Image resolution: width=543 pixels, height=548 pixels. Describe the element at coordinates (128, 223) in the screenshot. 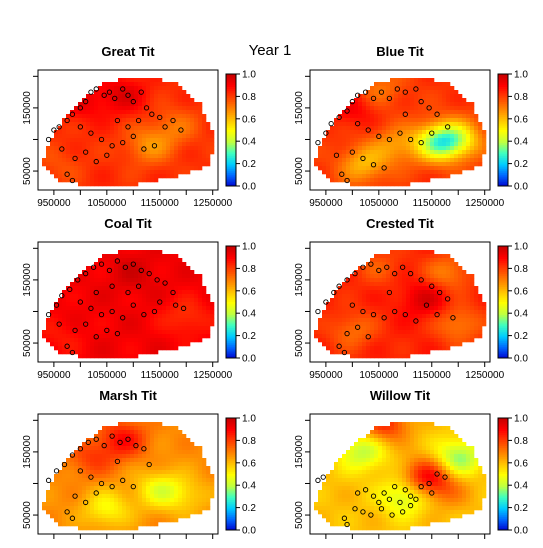

I see `panel-title: Coal Tit` at that location.